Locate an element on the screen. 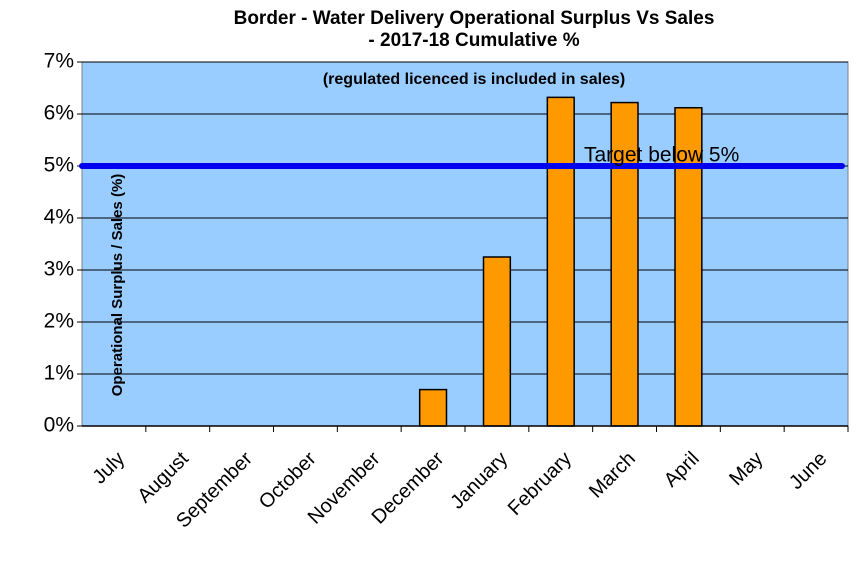 The width and height of the screenshot is (866, 565). x-tick-label: April is located at coordinates (682, 470).